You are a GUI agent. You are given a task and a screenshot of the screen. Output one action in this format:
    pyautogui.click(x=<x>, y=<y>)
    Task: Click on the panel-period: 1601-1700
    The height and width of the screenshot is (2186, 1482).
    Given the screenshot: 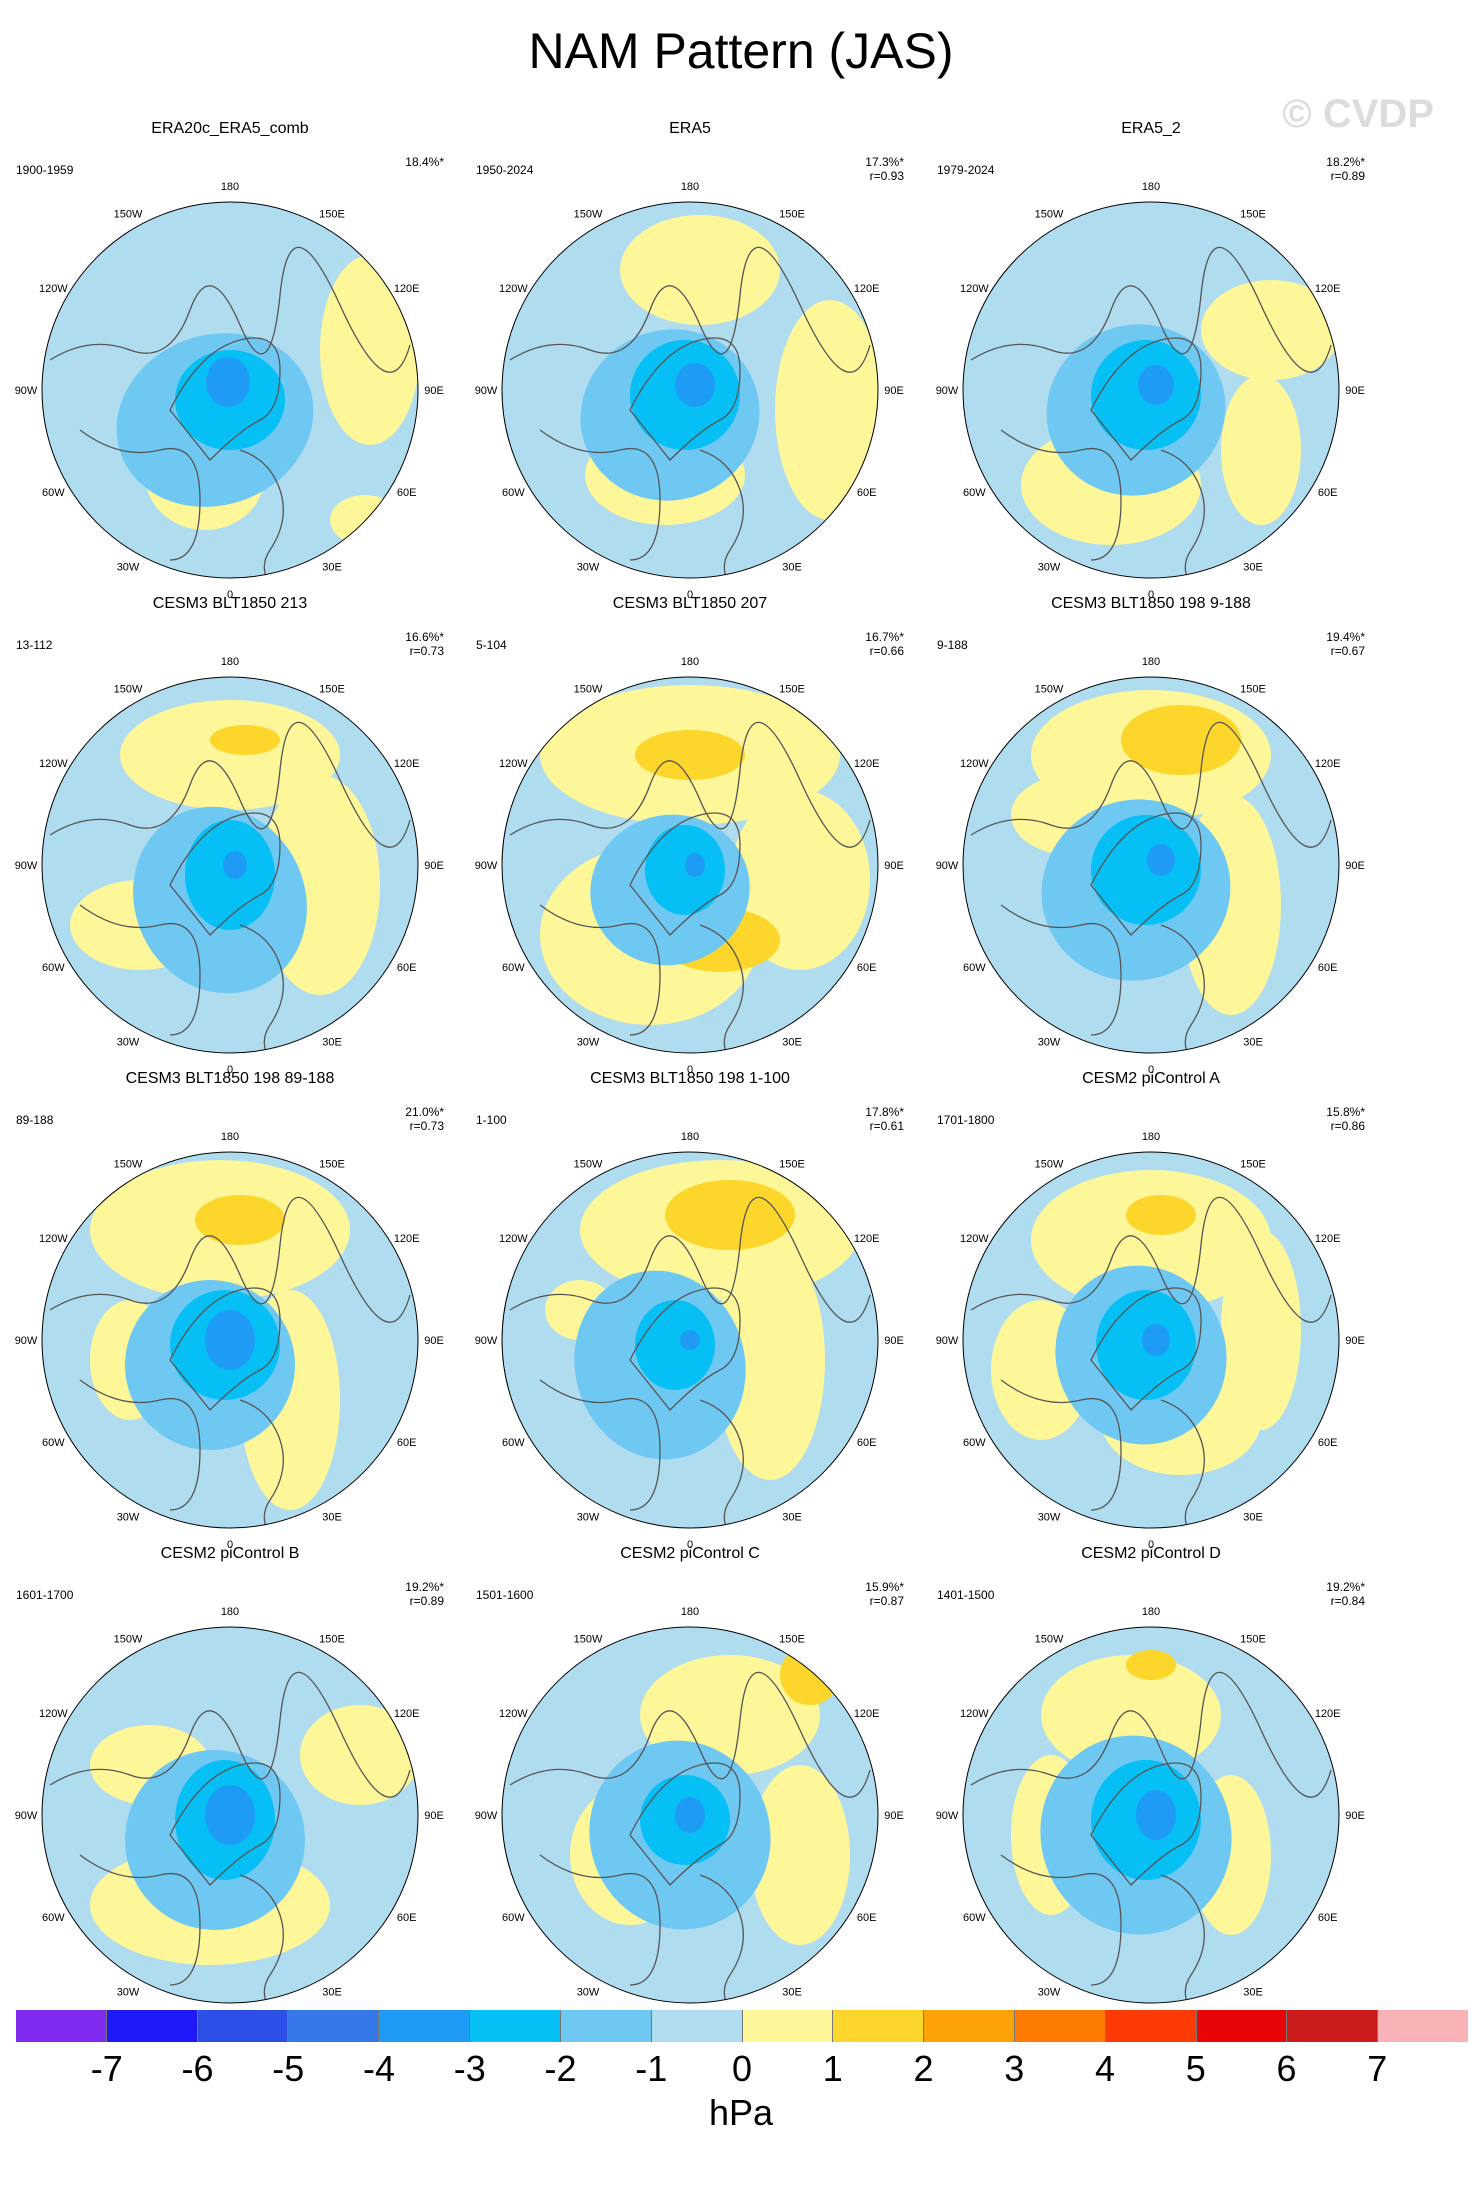 What is the action you would take?
    pyautogui.click(x=45, y=1595)
    